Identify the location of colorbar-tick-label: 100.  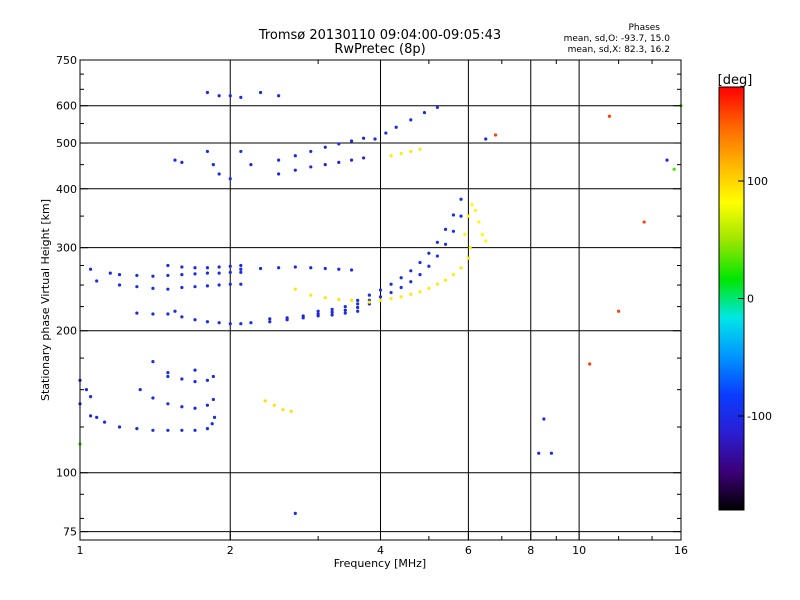
(757, 181).